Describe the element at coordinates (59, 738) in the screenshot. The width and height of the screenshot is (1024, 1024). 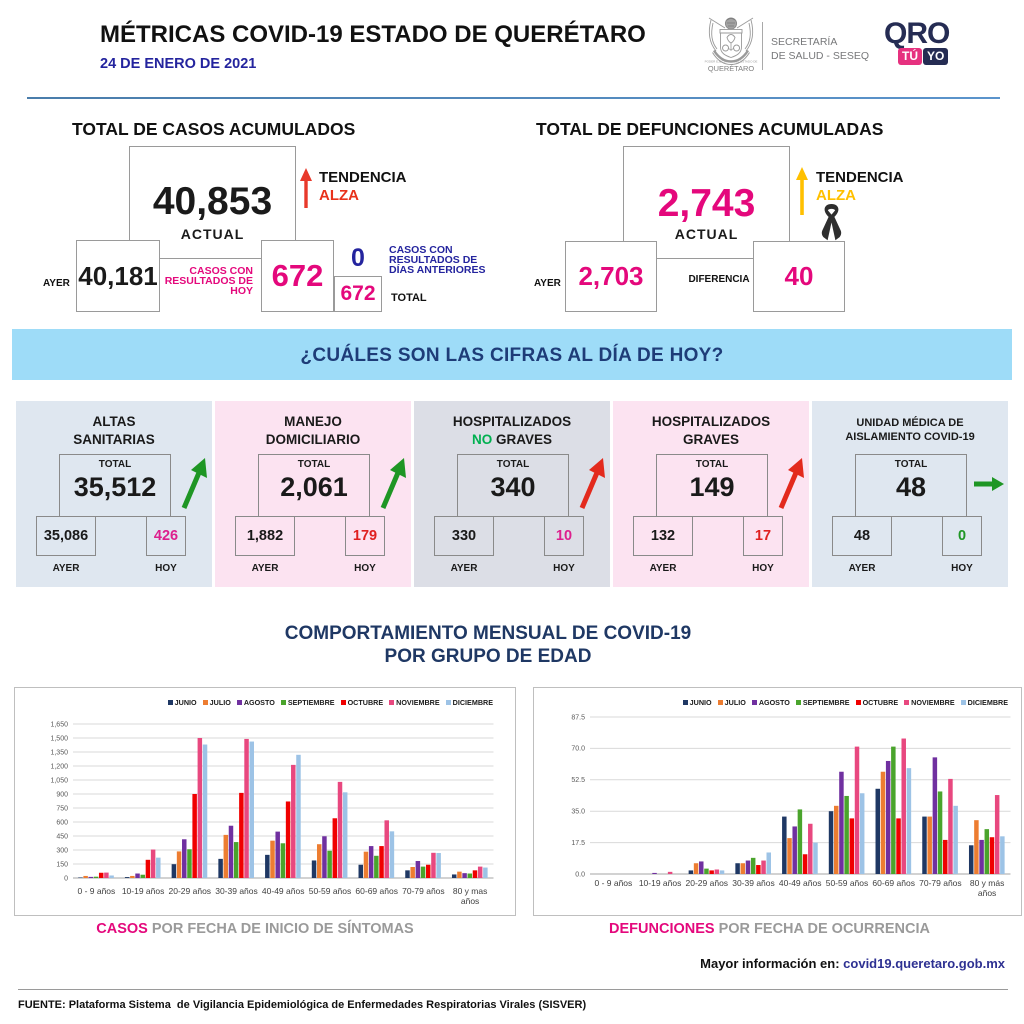
I see `svg-text: 1,500` at that location.